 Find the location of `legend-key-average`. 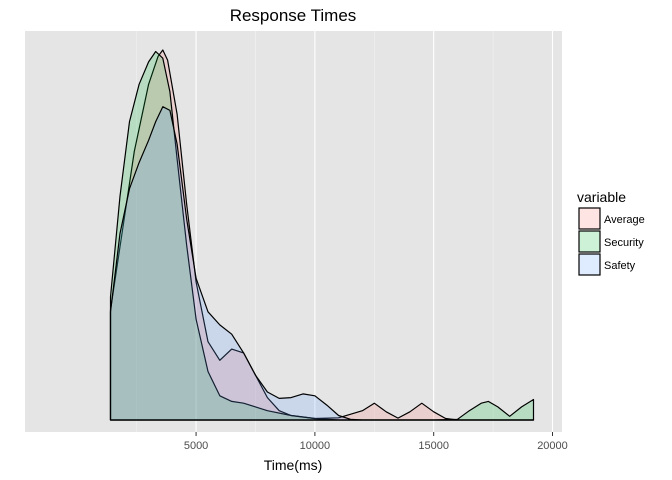

legend-key-average is located at coordinates (589, 218).